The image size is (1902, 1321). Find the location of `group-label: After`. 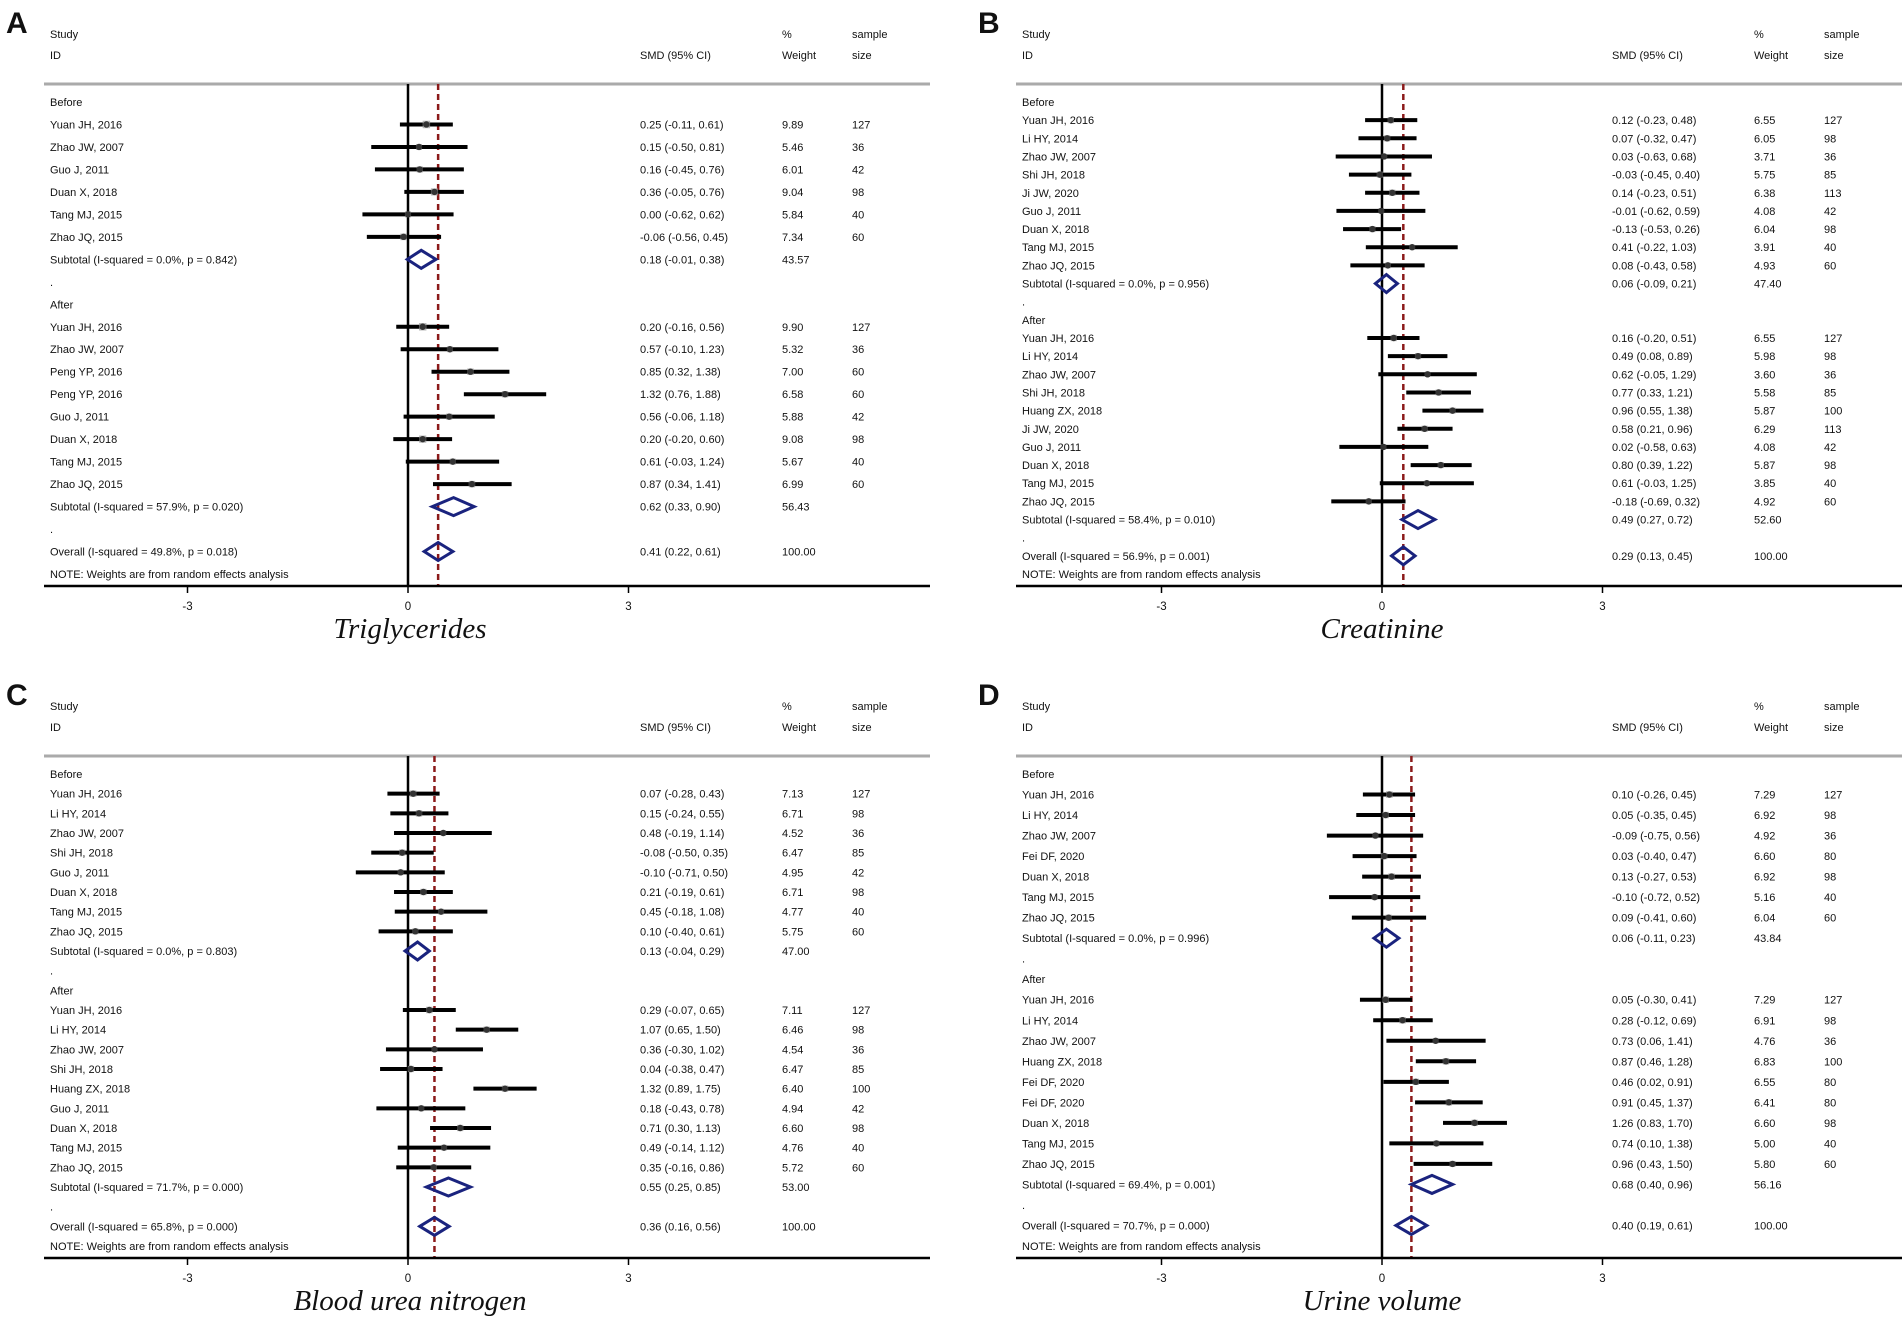

group-label: After is located at coordinates (1034, 980).